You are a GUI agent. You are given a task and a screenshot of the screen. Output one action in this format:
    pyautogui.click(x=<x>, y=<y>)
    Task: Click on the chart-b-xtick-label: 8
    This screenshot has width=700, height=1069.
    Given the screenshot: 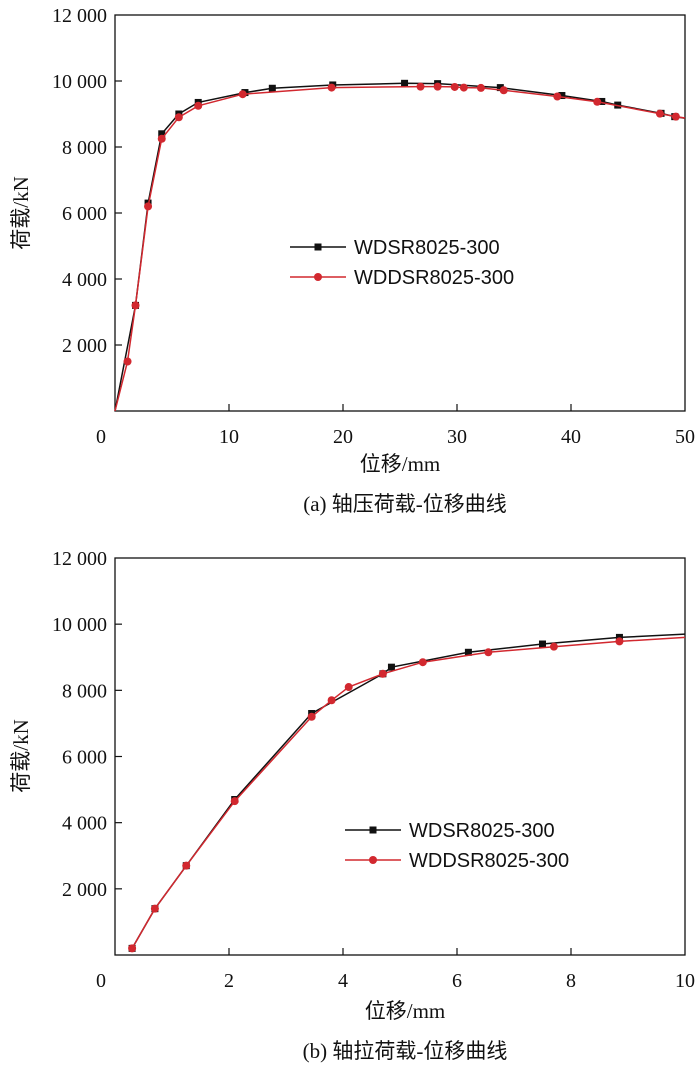 What is the action you would take?
    pyautogui.click(x=571, y=981)
    